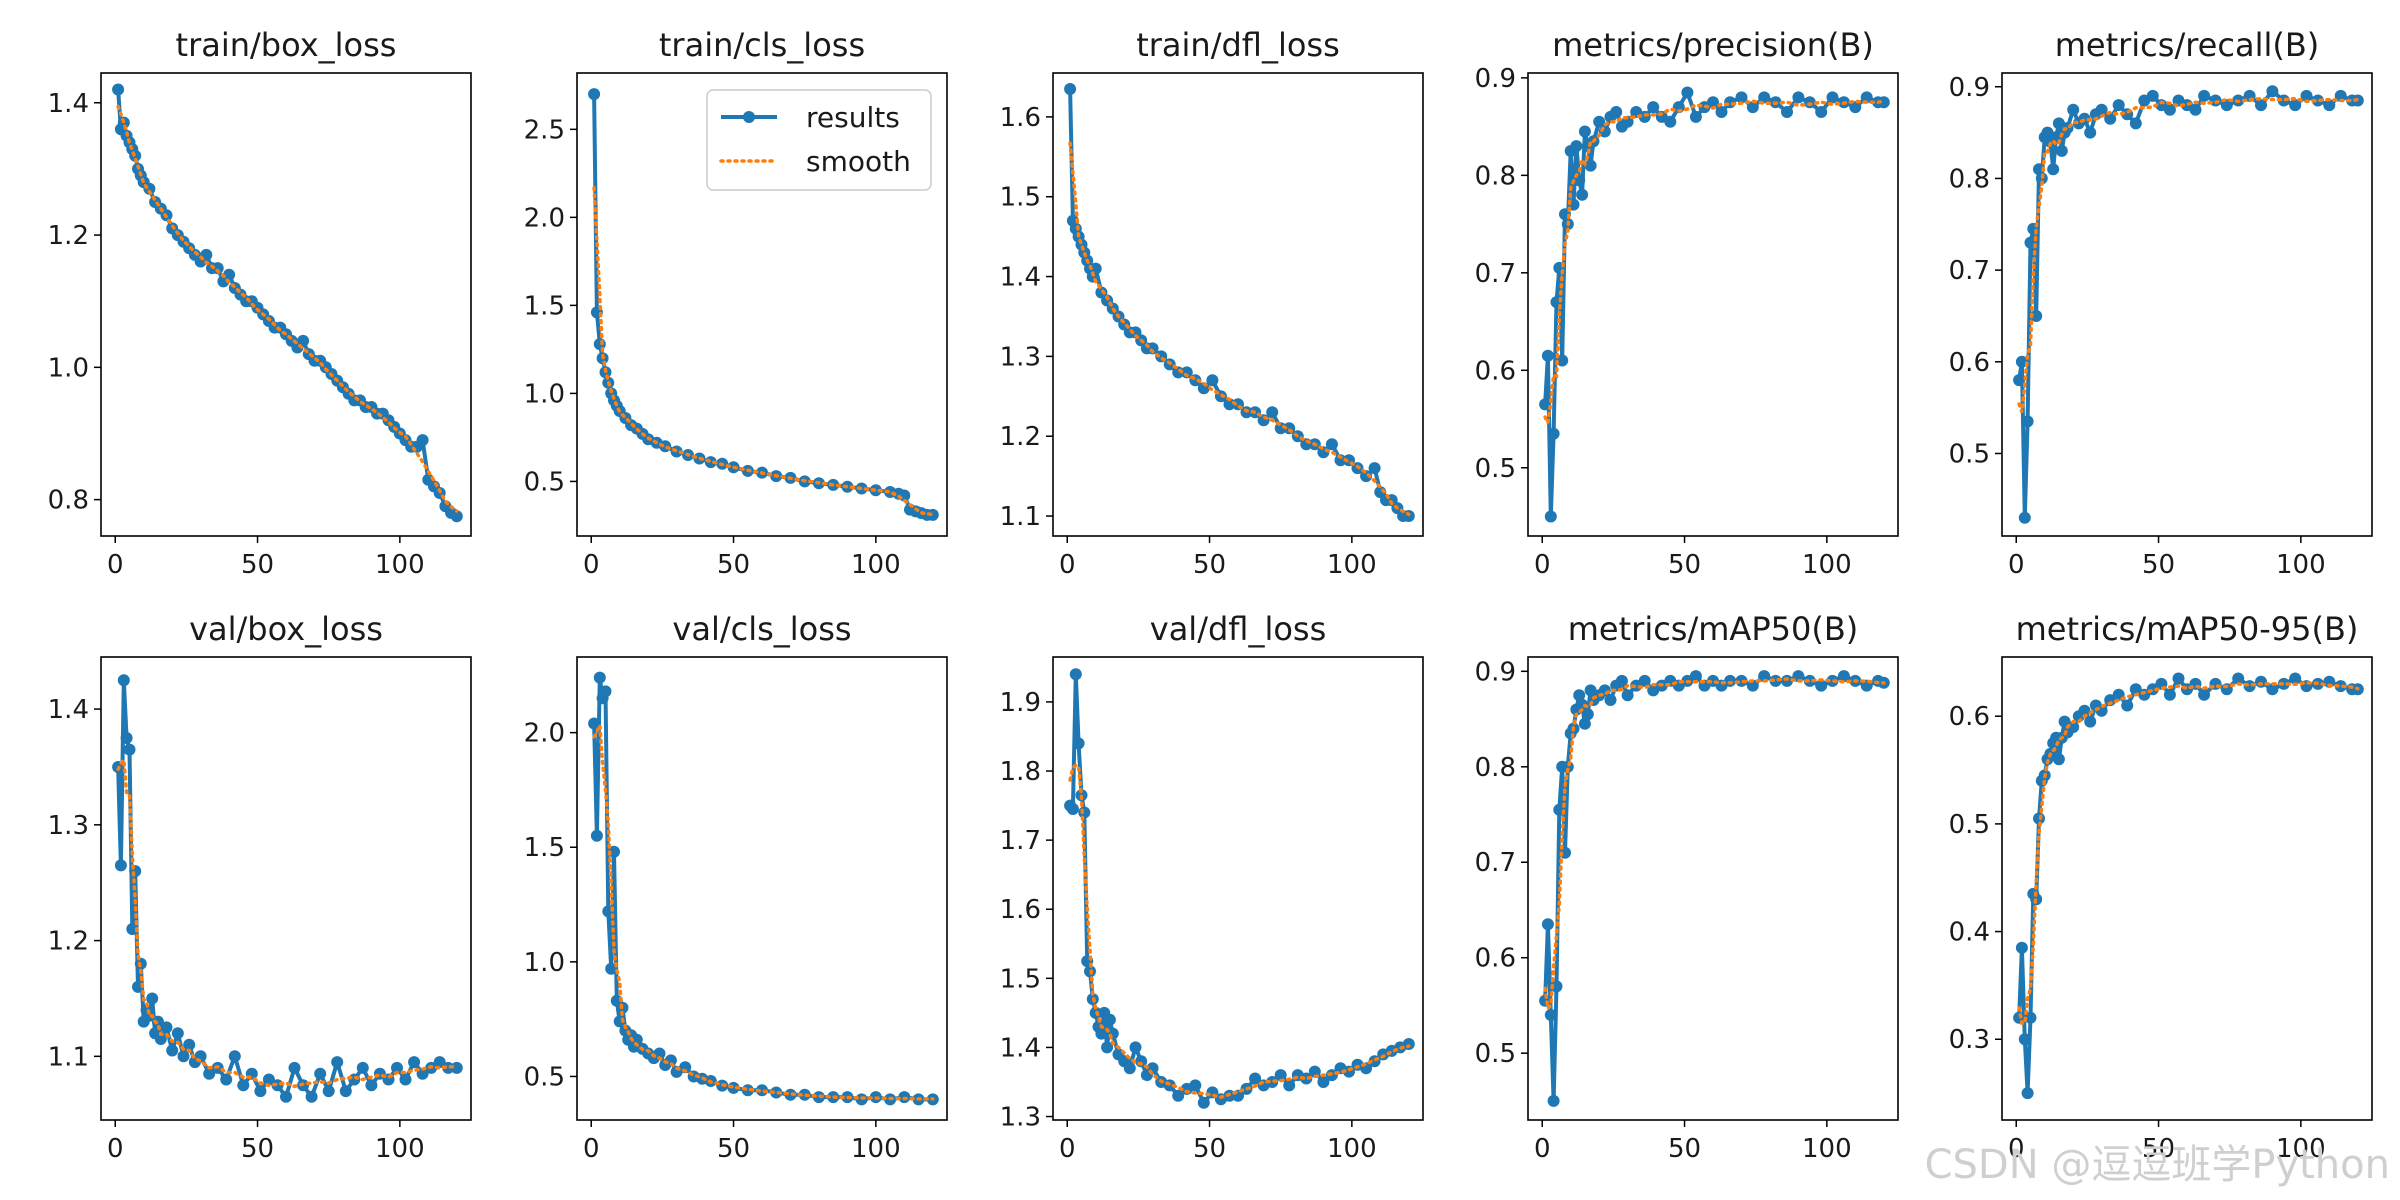  I want to click on legend-smooth-label: smooth, so click(858, 161).